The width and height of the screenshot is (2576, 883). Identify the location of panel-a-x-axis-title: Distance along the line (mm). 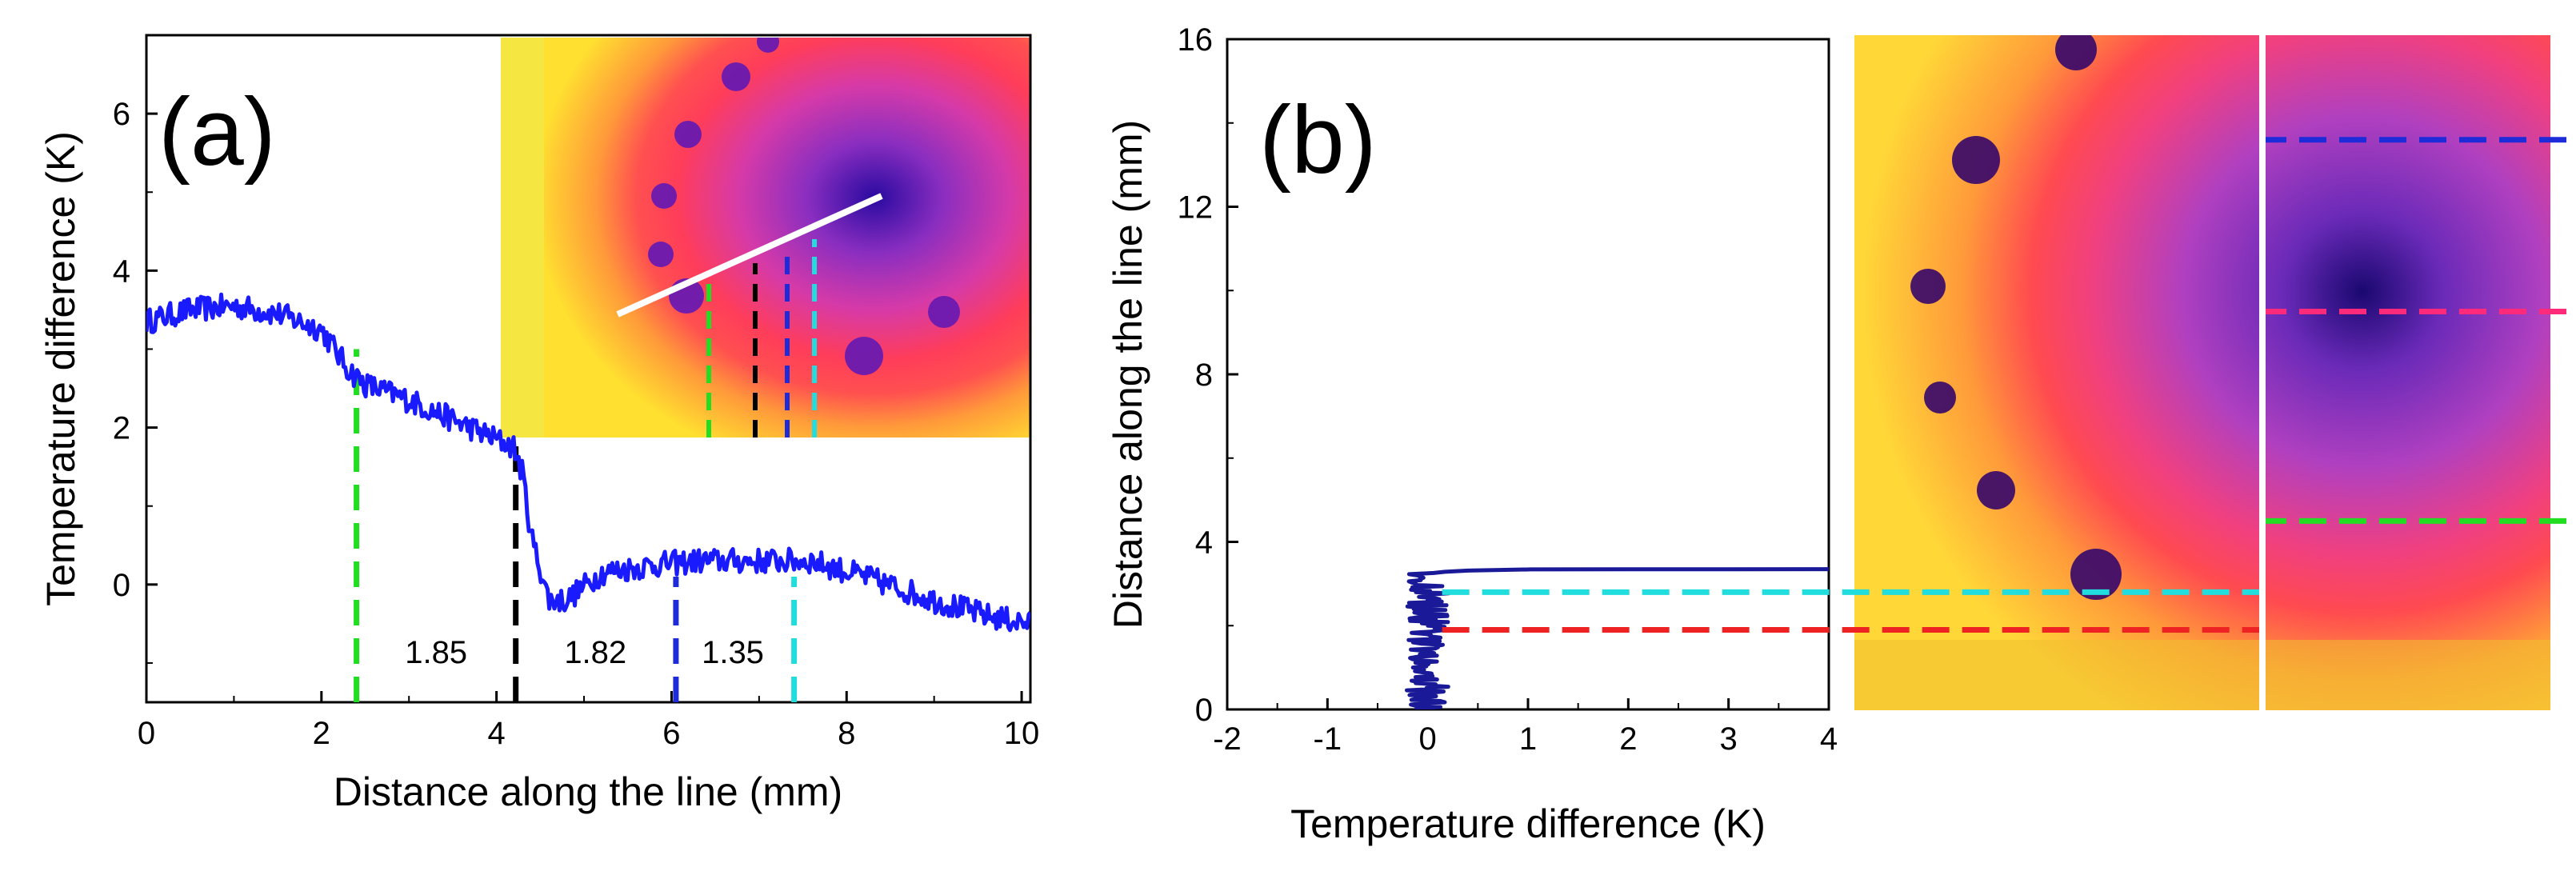
(588, 791).